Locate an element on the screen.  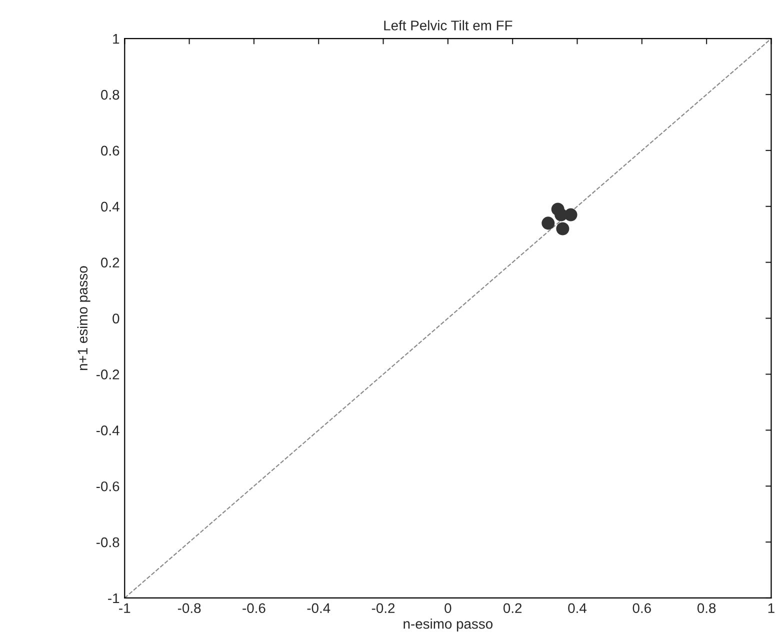
x-tick-label: -0.6 is located at coordinates (254, 608).